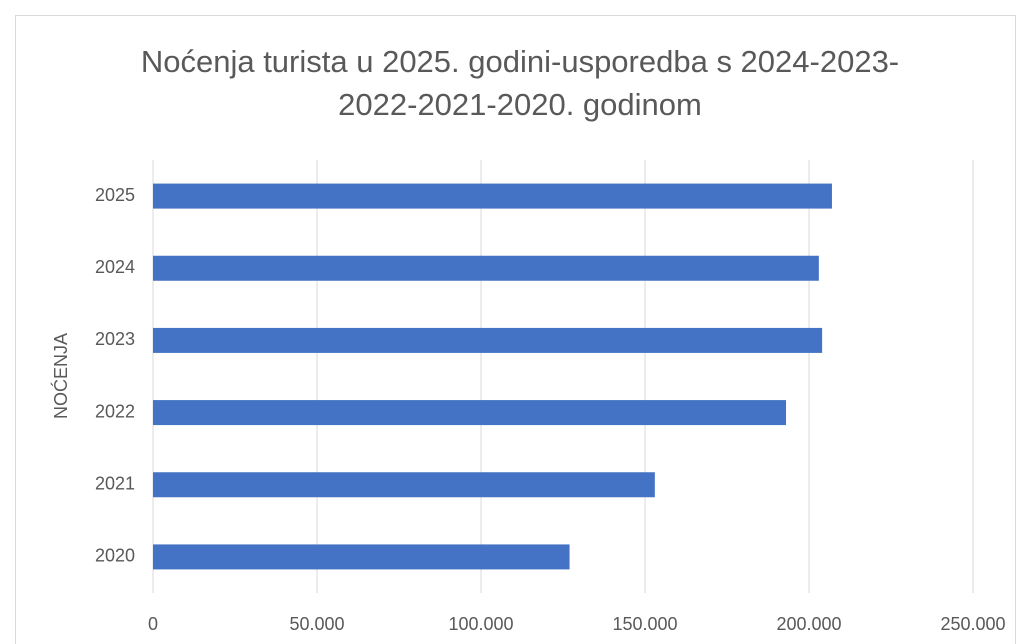 The width and height of the screenshot is (1030, 644). What do you see at coordinates (480, 624) in the screenshot?
I see `x-tick-label: 100.000` at bounding box center [480, 624].